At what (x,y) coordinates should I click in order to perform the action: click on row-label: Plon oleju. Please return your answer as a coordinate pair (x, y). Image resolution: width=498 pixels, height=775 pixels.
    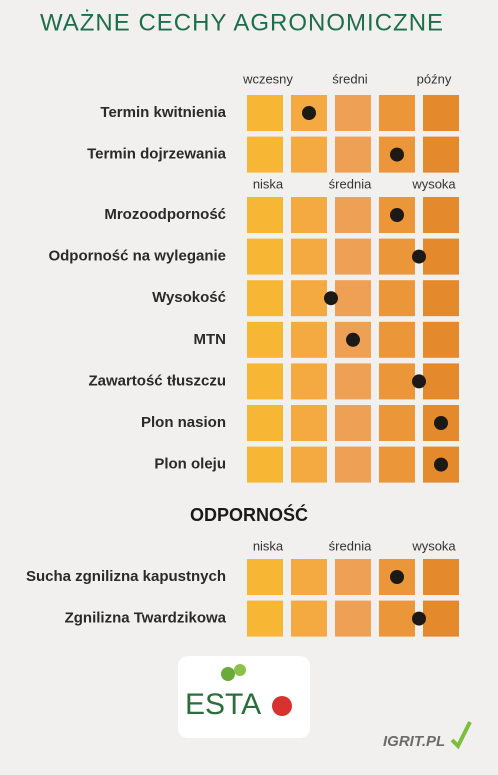
    Looking at the image, I should click on (190, 464).